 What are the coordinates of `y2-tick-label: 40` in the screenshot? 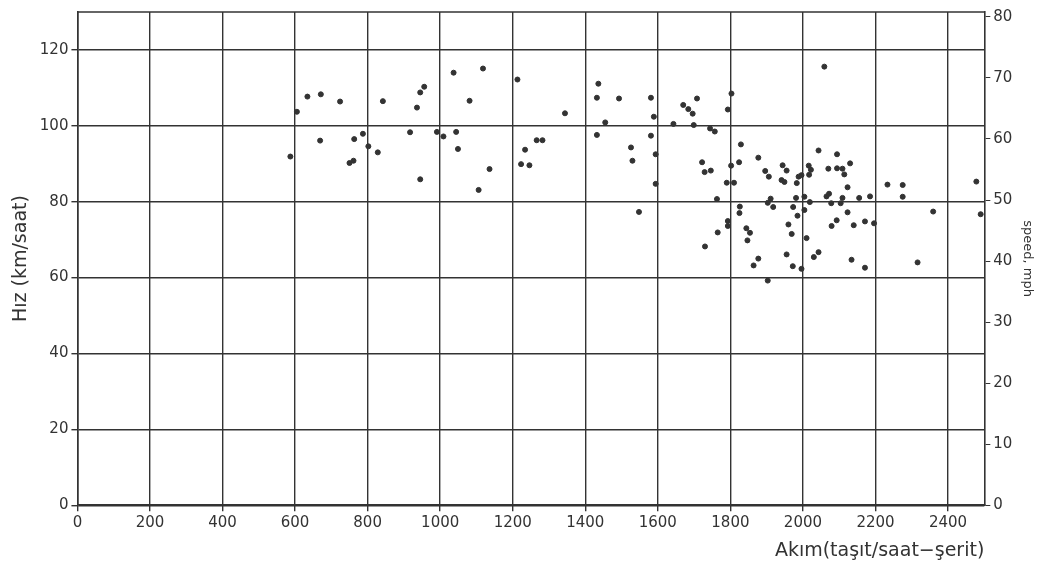 It's located at (1003, 259).